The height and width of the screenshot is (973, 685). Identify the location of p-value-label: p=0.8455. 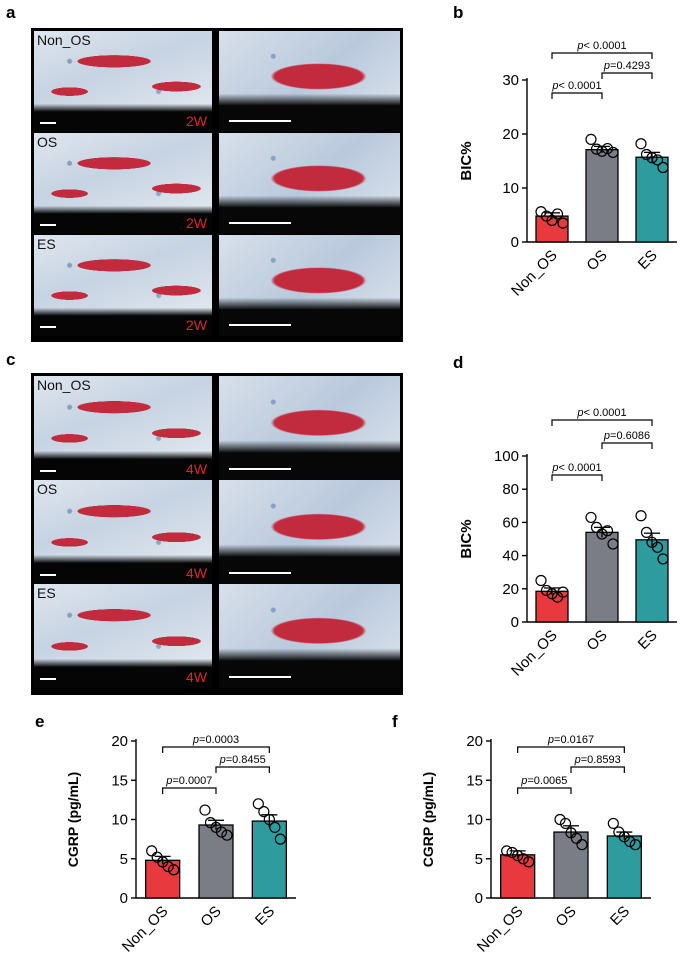
(242, 760).